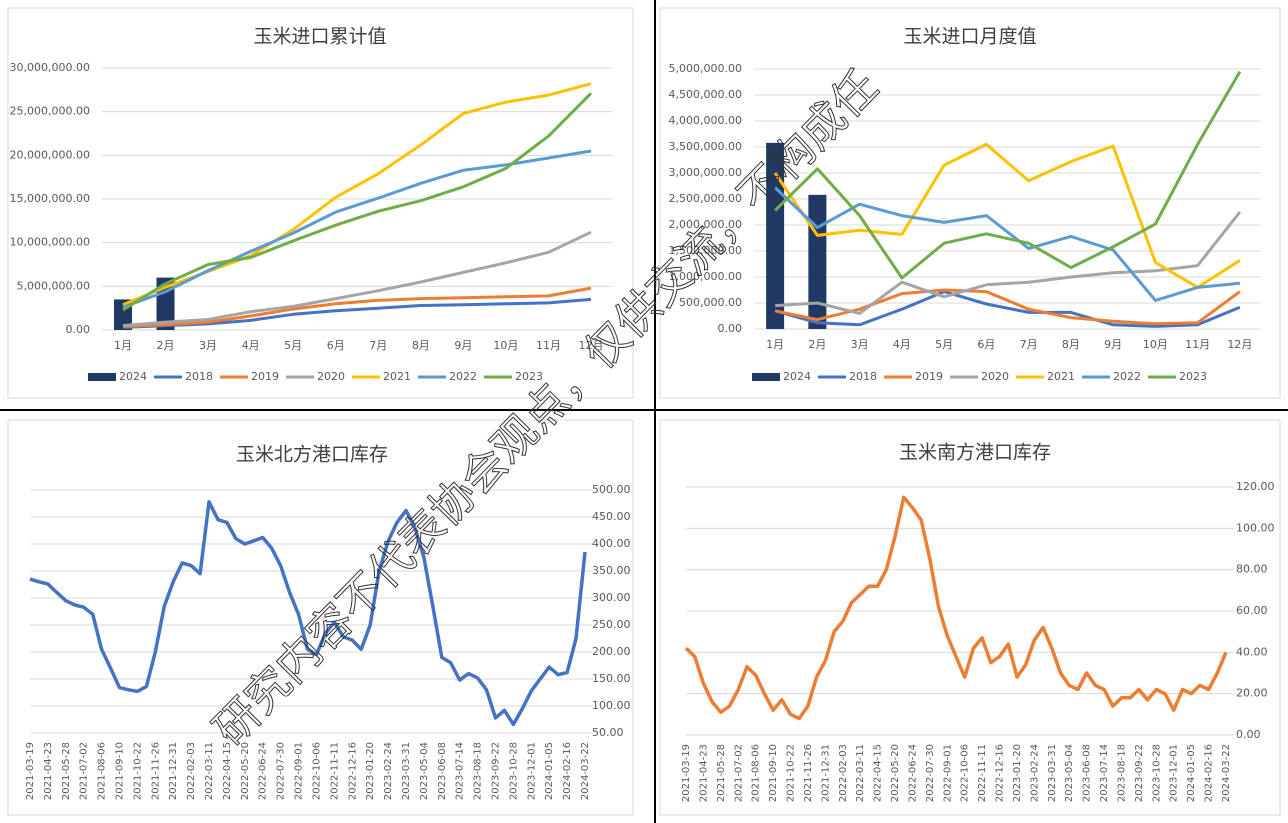 The height and width of the screenshot is (823, 1288). I want to click on y-tick-label: 3,000,000.00, so click(705, 172).